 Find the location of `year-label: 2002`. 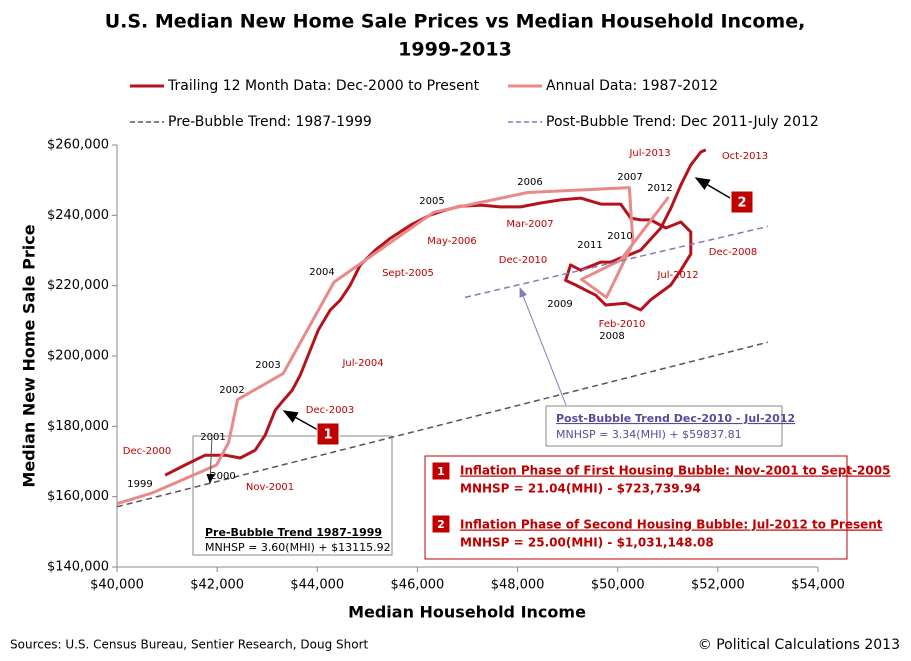

year-label: 2002 is located at coordinates (231, 390).